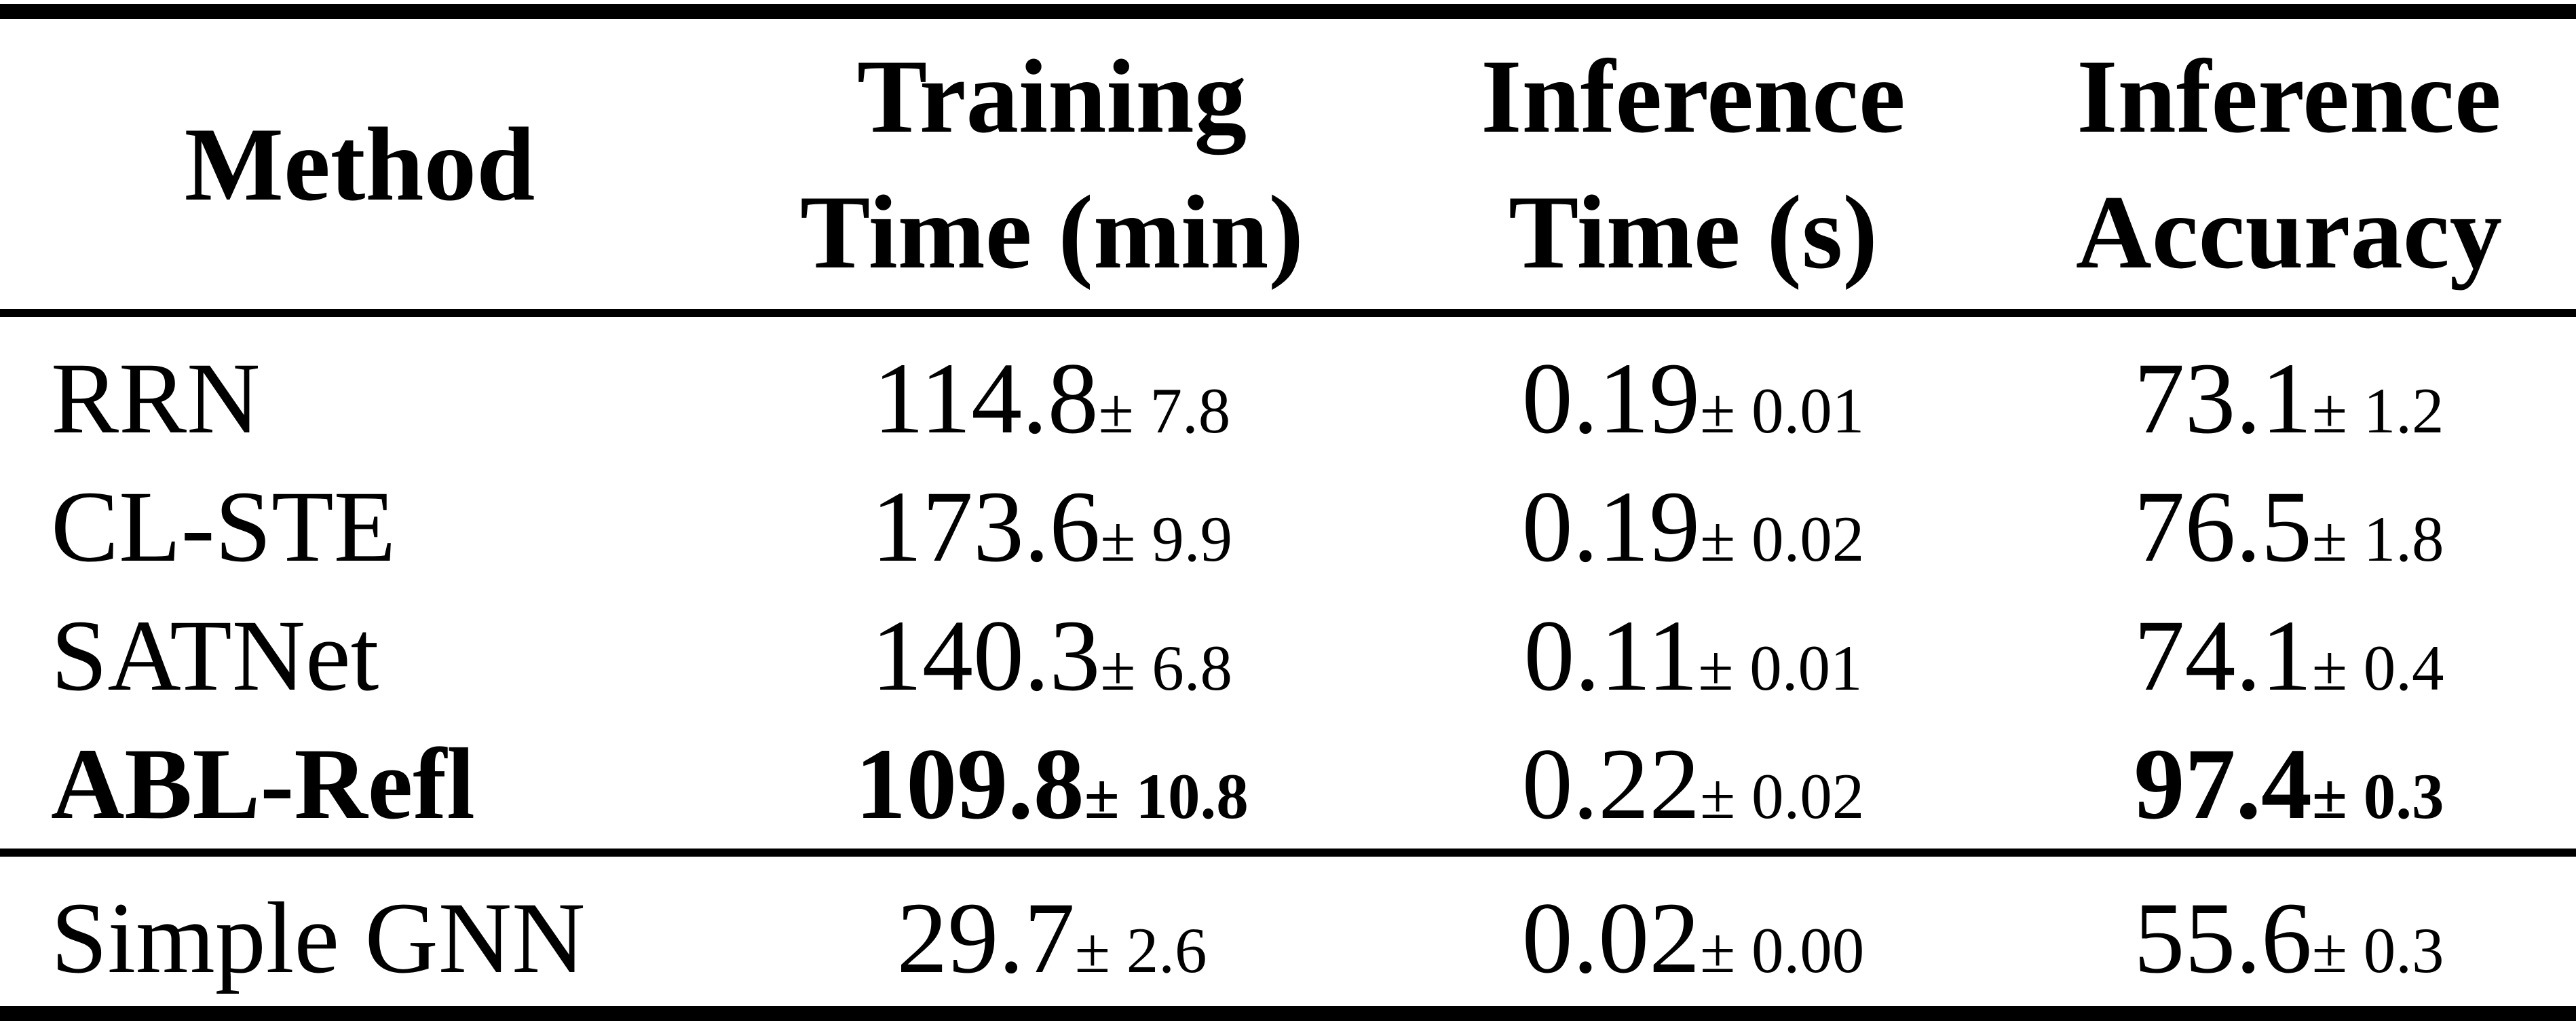 The image size is (2576, 1025). I want to click on table-row-rrn: RRN 114.8± 7.8 0.19± 0.01 73.1± 1.2, so click(1288, 398).